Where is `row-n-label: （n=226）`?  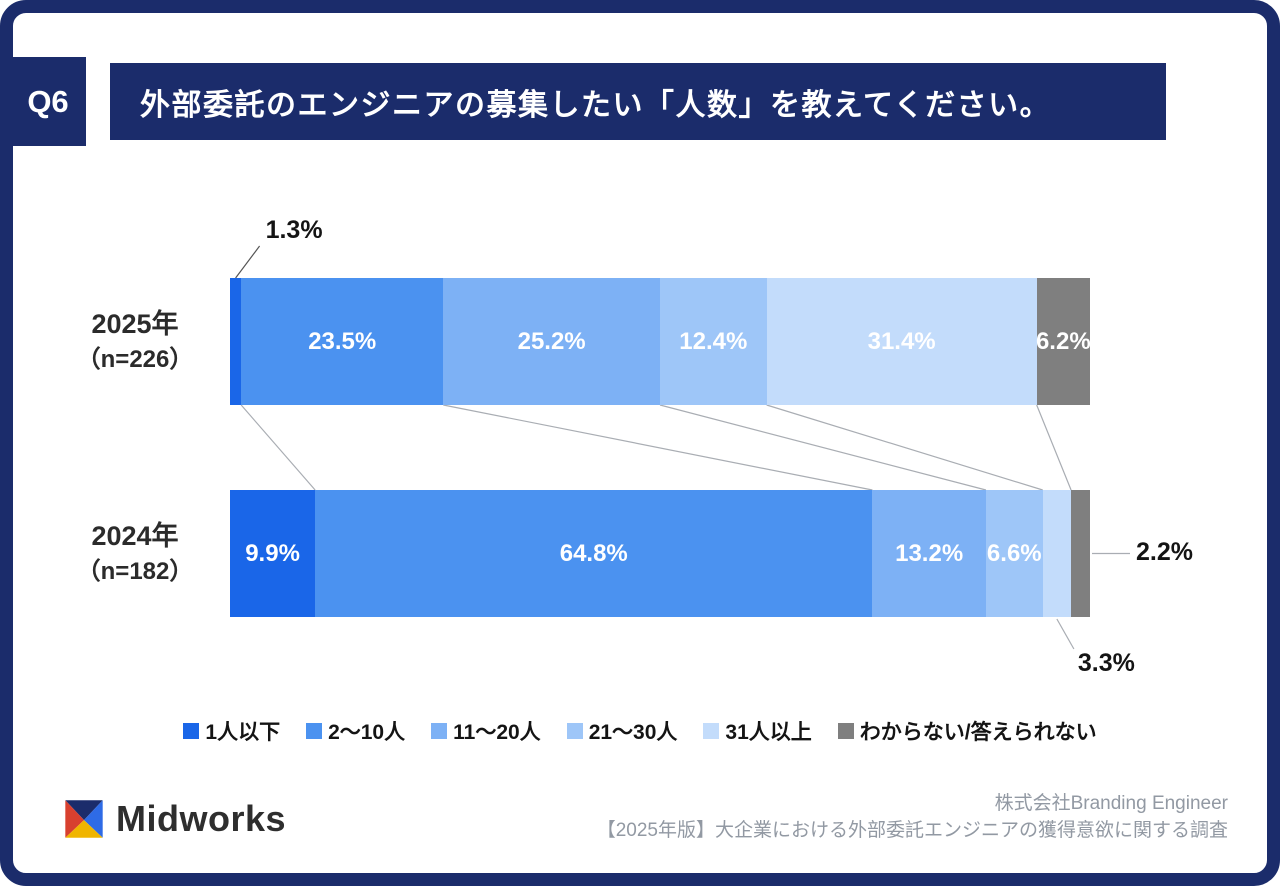
row-n-label: （n=226） is located at coordinates (135, 359).